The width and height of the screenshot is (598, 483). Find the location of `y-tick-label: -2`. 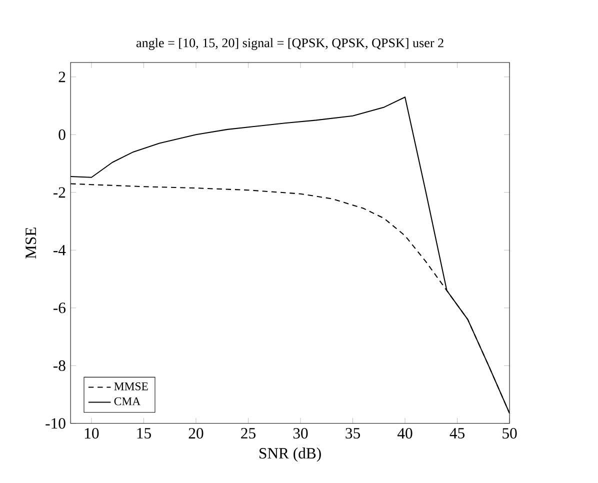

y-tick-label: -2 is located at coordinates (59, 192).